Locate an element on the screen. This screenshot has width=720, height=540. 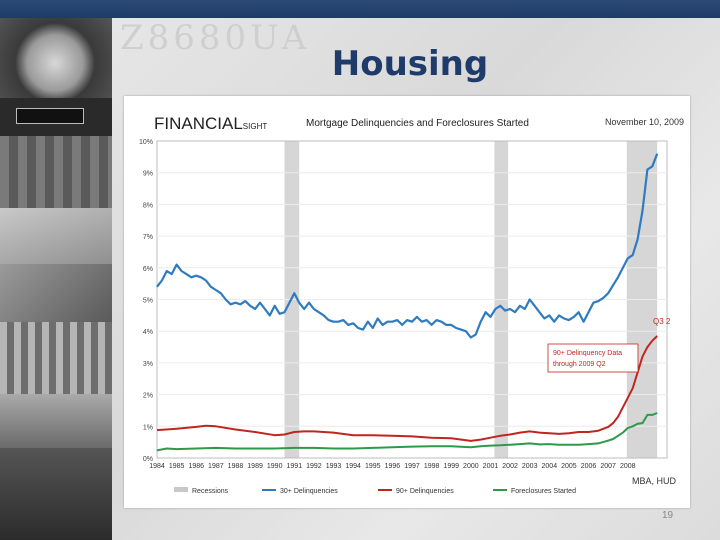
chart-date: November 10, 2009 is located at coordinates (645, 122).